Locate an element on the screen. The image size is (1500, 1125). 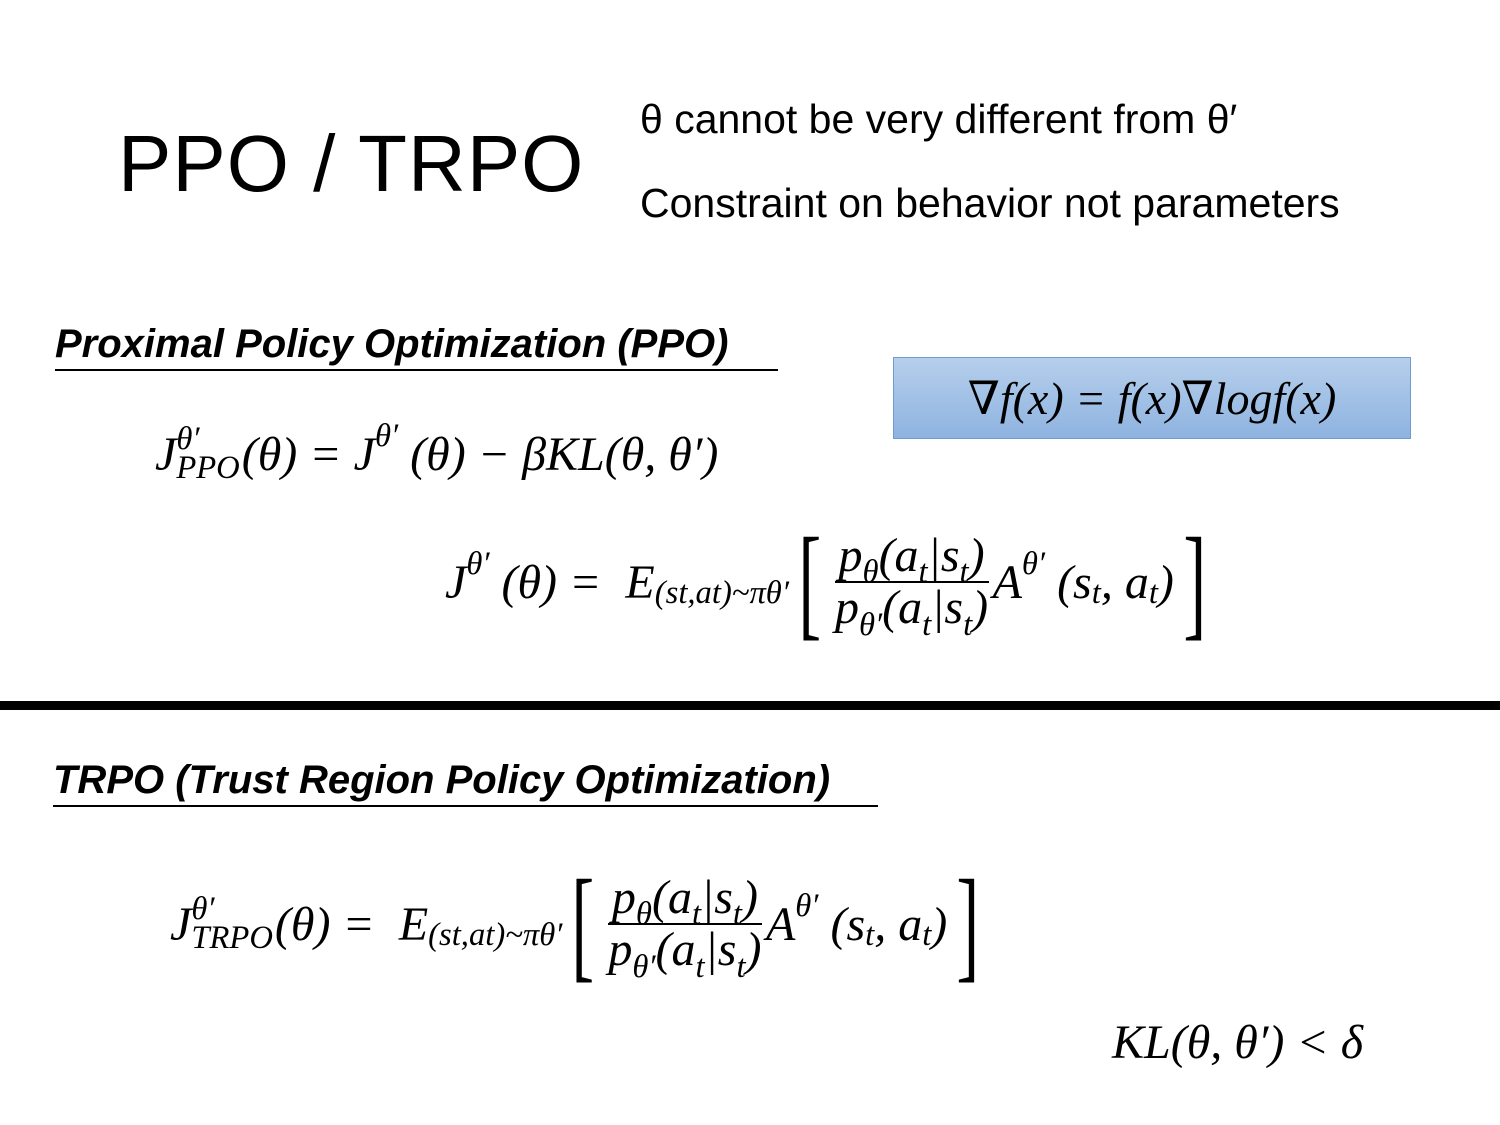
slide-title: PPO / TRPO is located at coordinates (351, 163).